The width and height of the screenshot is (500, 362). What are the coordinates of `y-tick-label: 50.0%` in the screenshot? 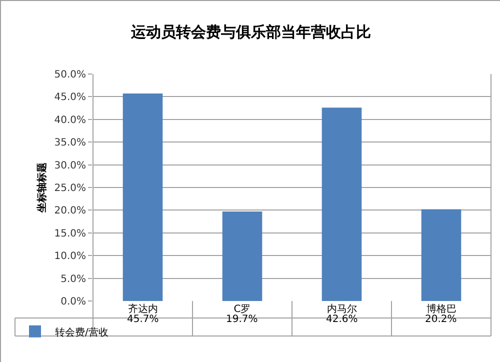 It's located at (70, 75).